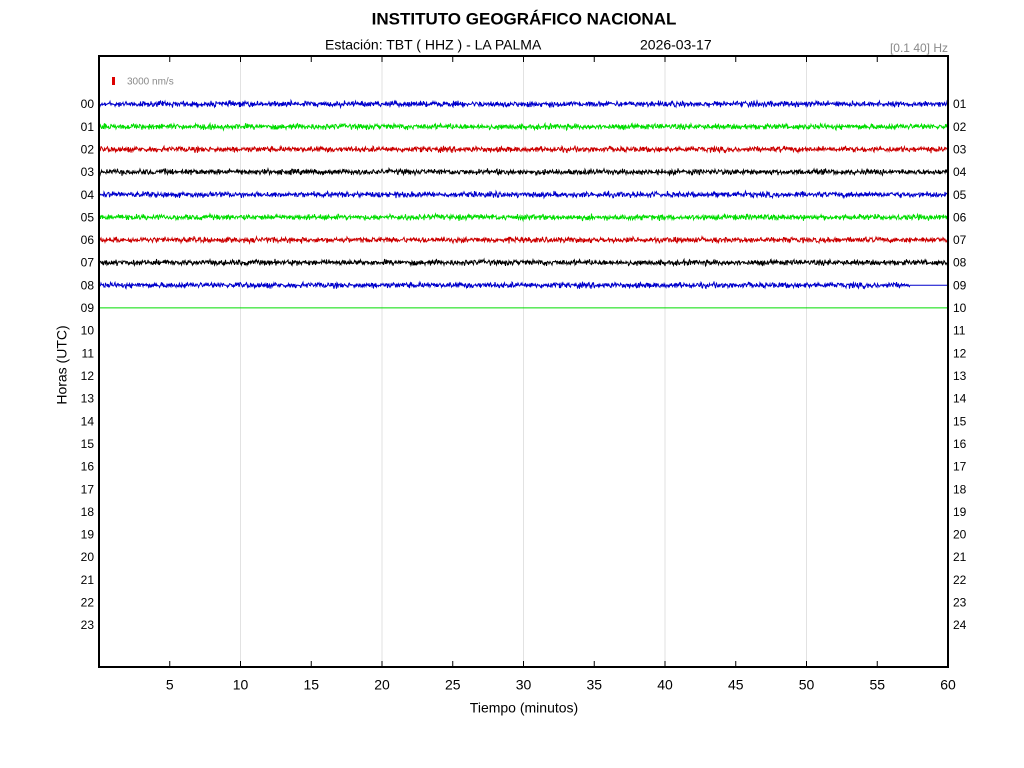 This screenshot has width=1024, height=768. I want to click on x-tick-label: 50, so click(807, 685).